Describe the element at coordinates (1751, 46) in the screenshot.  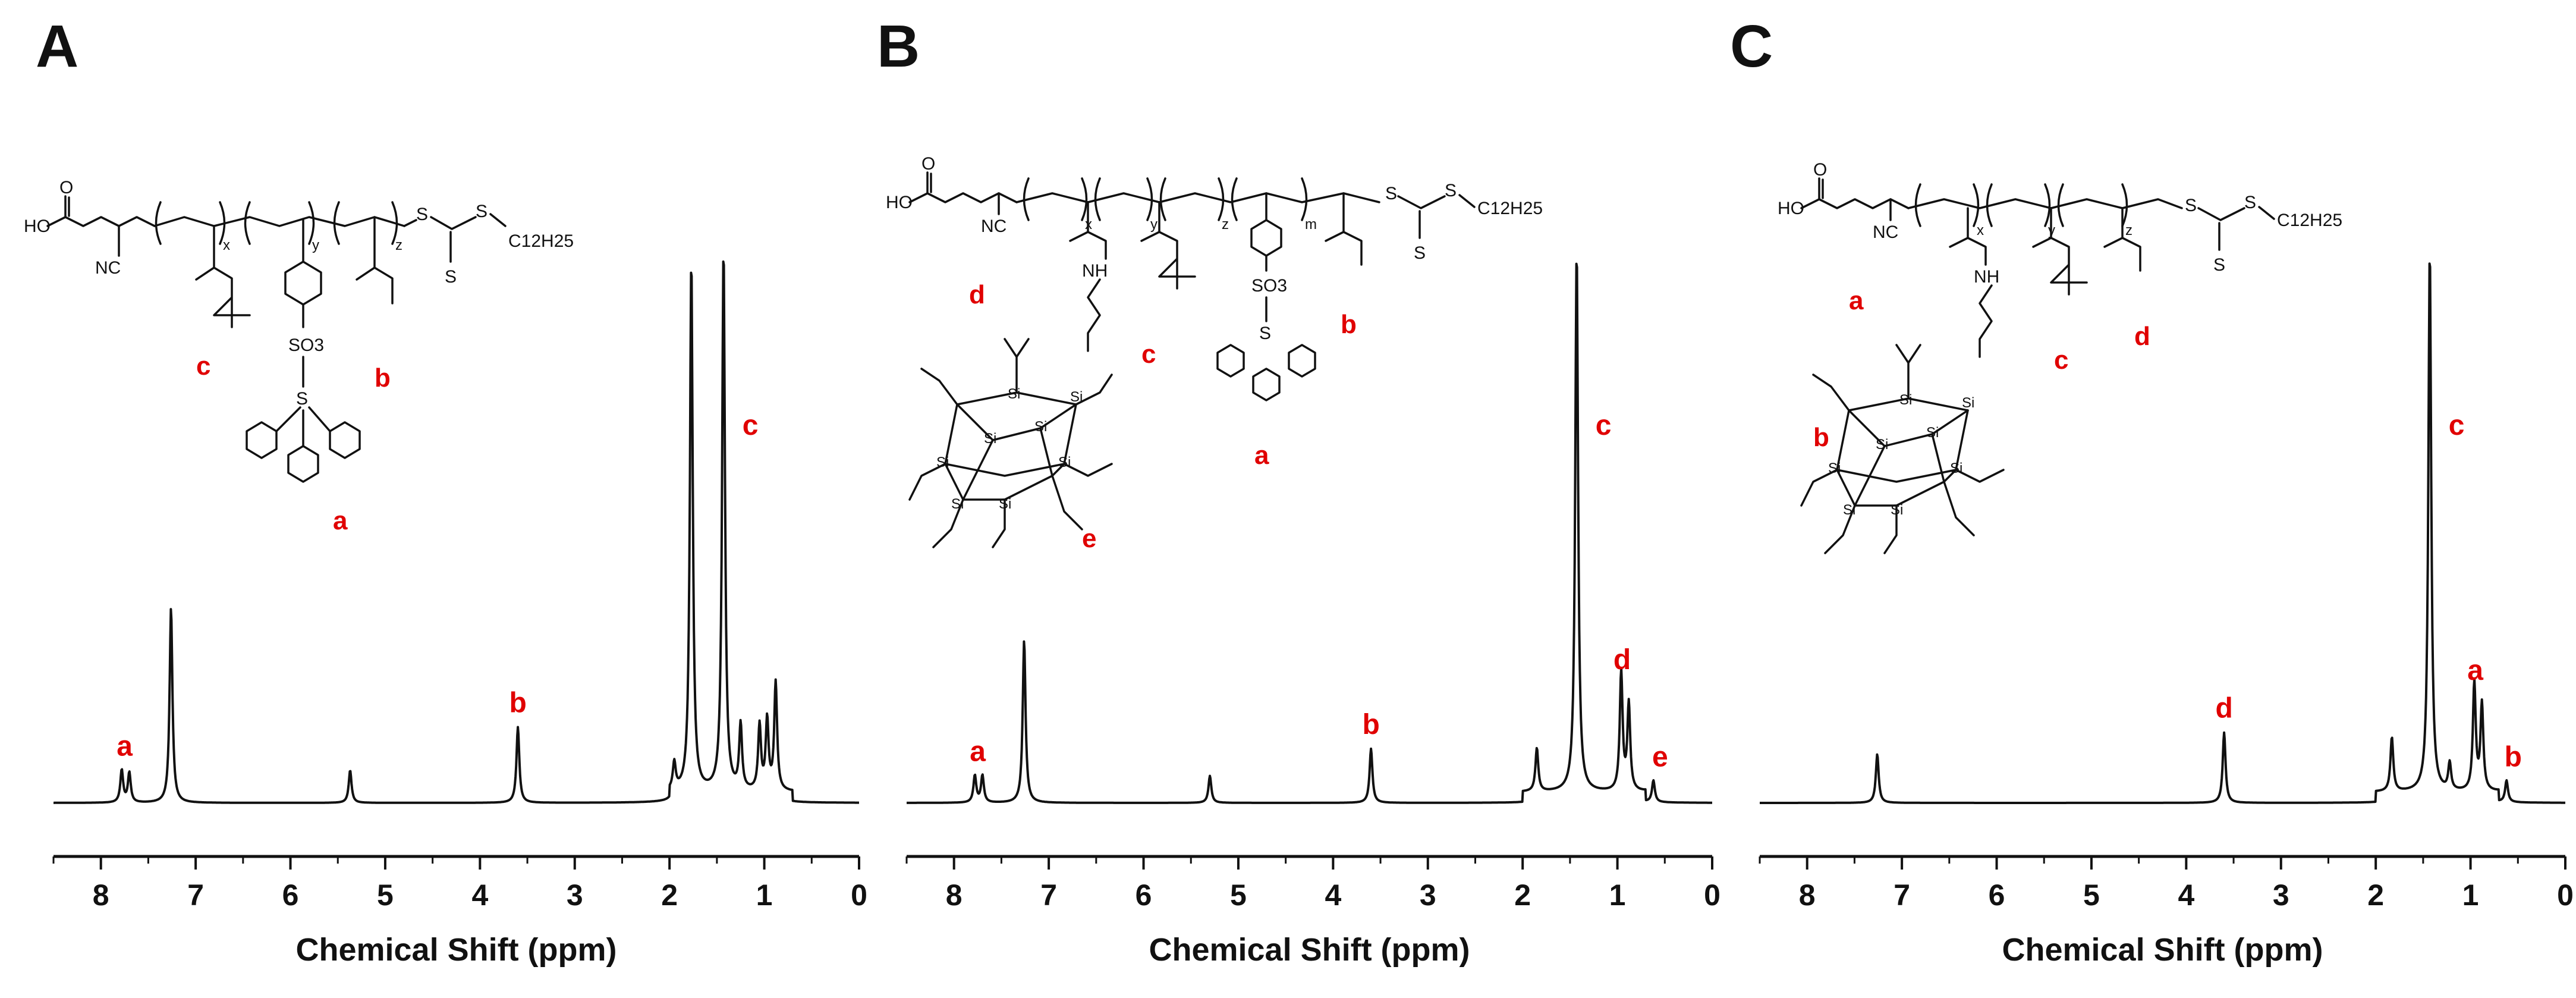
I see `panel-letter-c: C` at that location.